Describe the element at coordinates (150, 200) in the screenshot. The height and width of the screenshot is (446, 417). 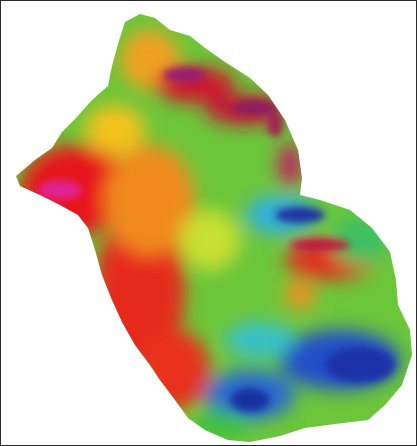
I see `orange-center` at that location.